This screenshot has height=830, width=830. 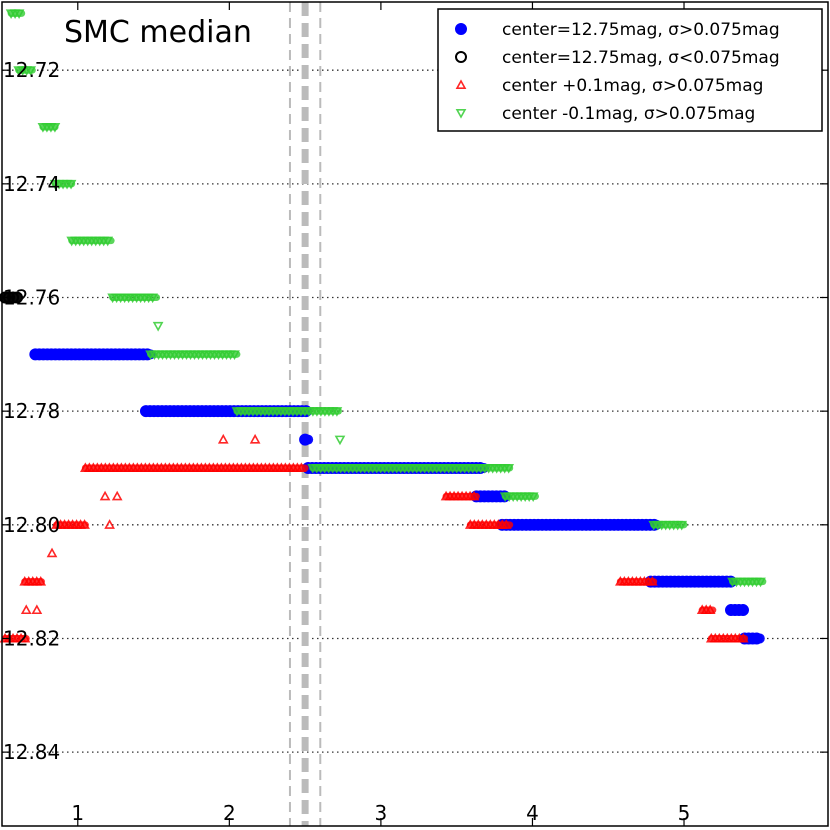 What do you see at coordinates (632, 86) in the screenshot?
I see `legend-label-2: center +0.1mag, σ>0.075mag` at bounding box center [632, 86].